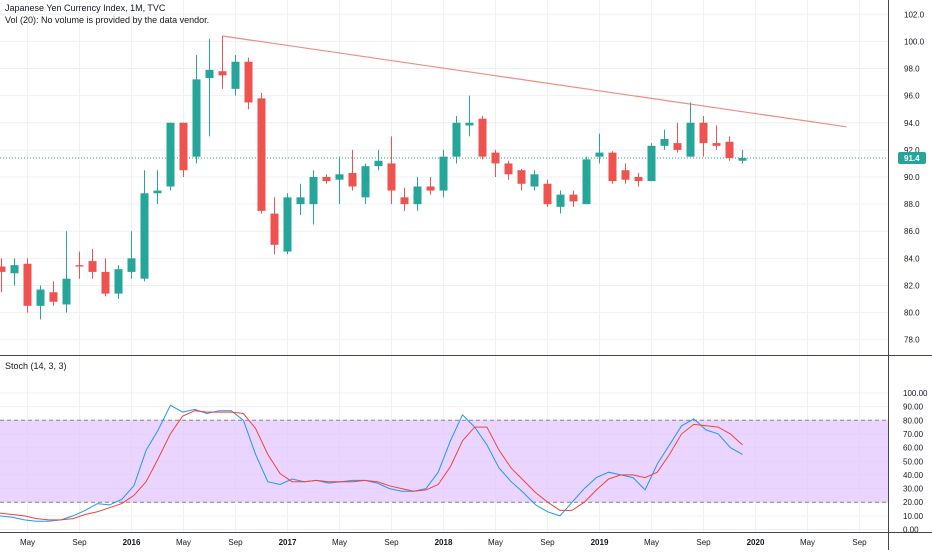 The width and height of the screenshot is (932, 555). I want to click on stoch-tick-label: 10.00, so click(913, 516).